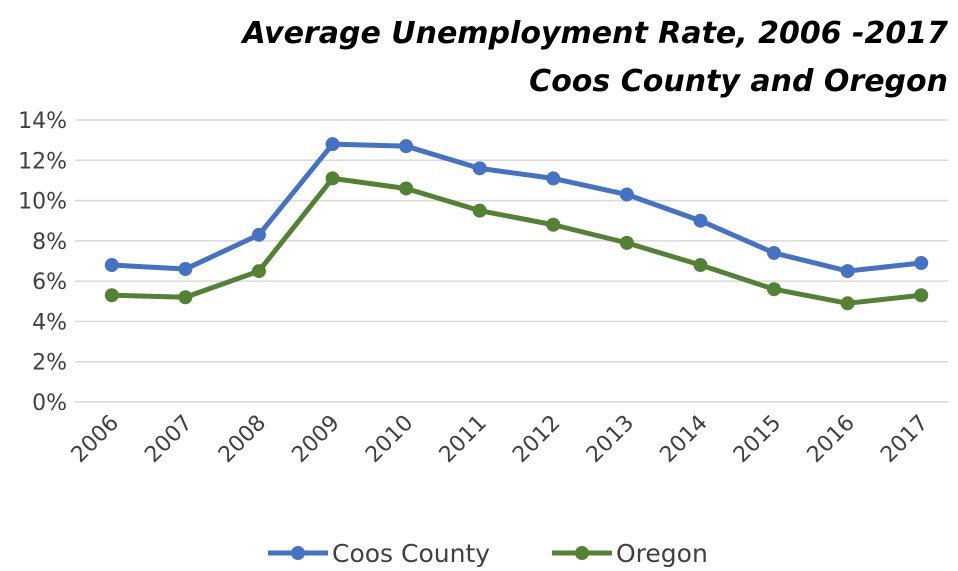 This screenshot has height=571, width=958. I want to click on y-tick-label: 0%, so click(49, 403).